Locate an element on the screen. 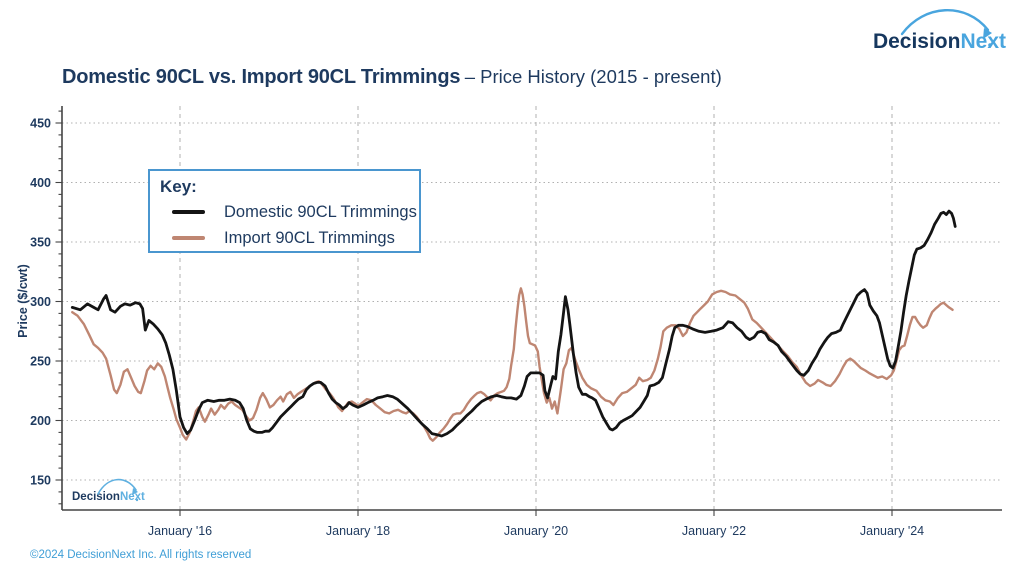 This screenshot has width=1024, height=576. legend-label-import: Import 90CL Trimmings is located at coordinates (309, 237).